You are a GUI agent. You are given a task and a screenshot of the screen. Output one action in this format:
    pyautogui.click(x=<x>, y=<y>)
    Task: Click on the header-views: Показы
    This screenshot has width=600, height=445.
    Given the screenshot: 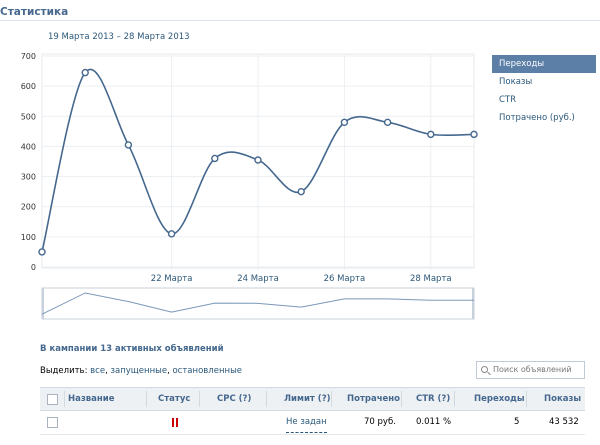 What is the action you would take?
    pyautogui.click(x=563, y=399)
    